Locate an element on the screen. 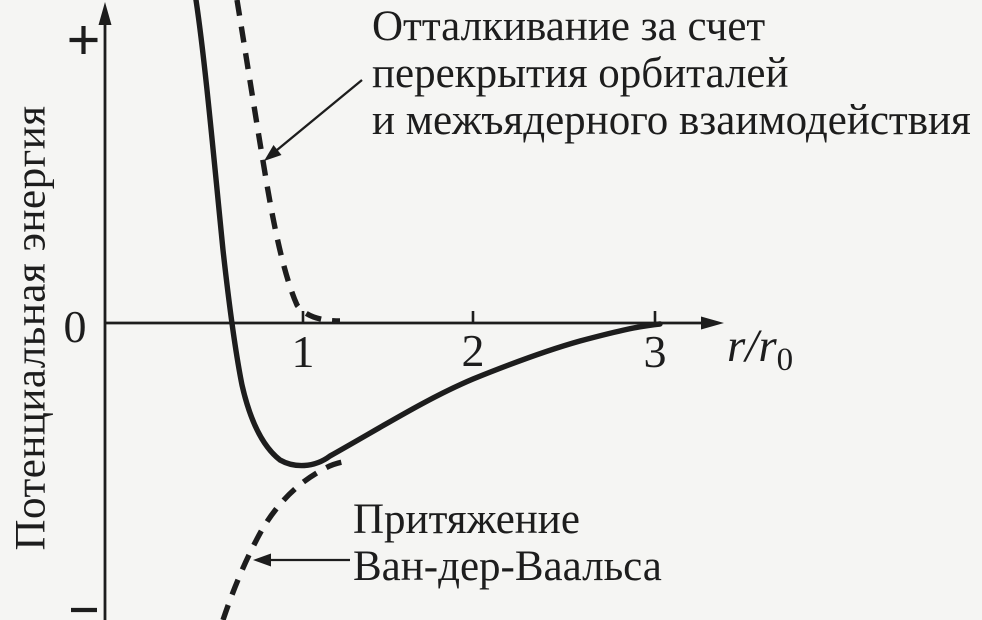 The image size is (982, 620). y-axis-arrowhead-icon is located at coordinates (105, 13).